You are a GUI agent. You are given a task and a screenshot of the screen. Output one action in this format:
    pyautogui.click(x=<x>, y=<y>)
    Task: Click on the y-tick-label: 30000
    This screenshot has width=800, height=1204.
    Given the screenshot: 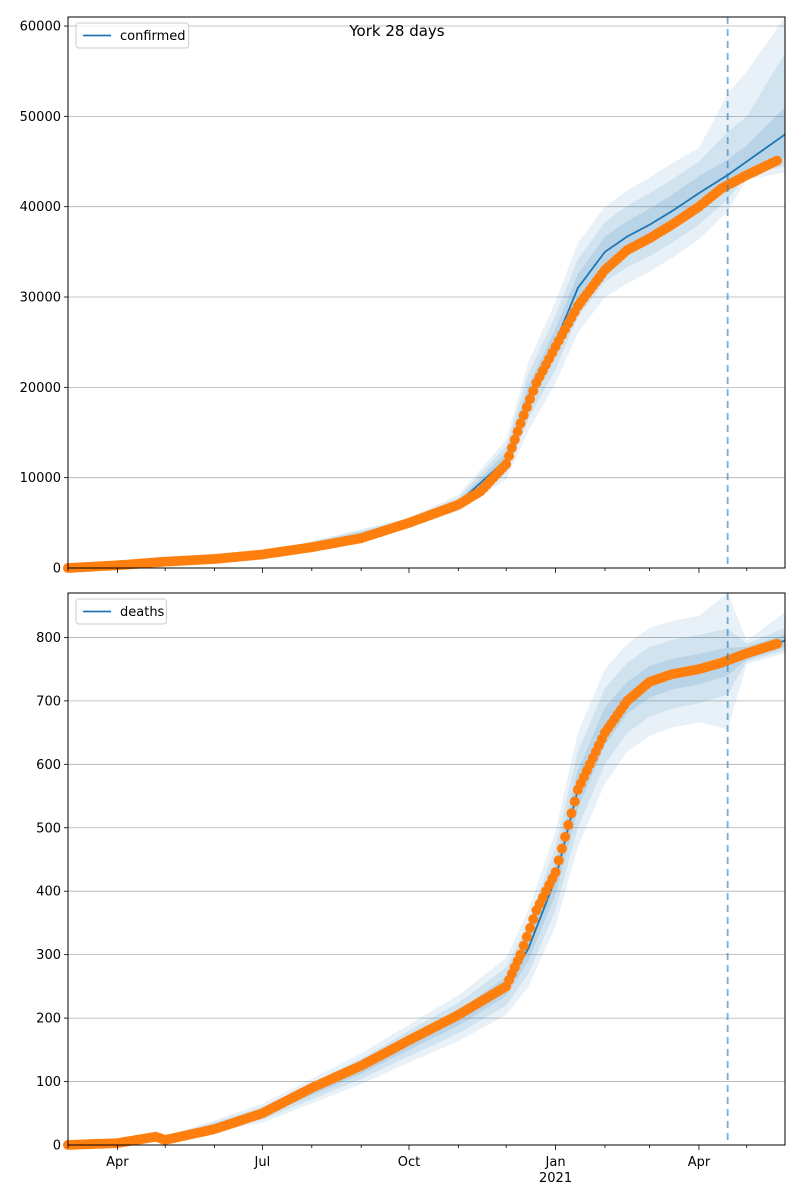 What is the action you would take?
    pyautogui.click(x=40, y=298)
    